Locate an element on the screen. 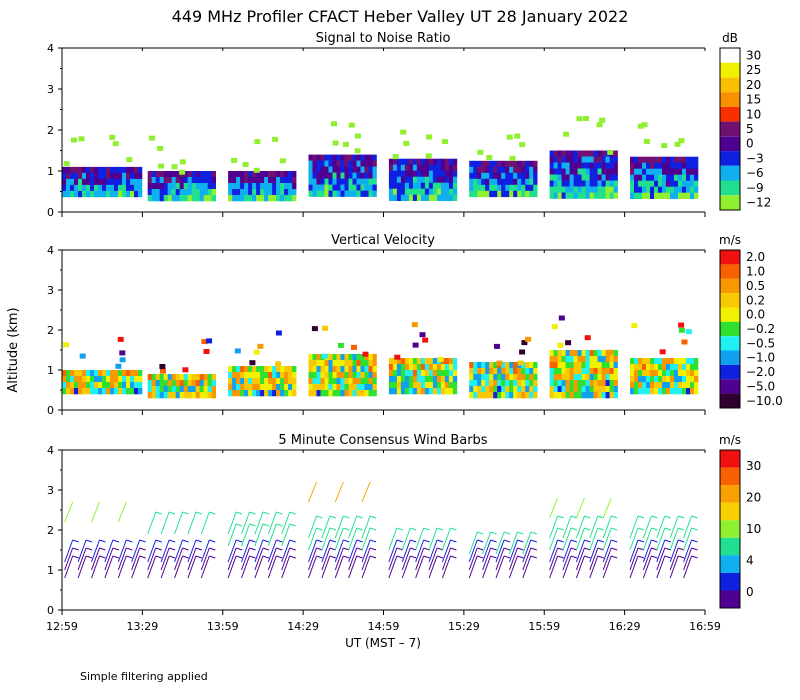 The height and width of the screenshot is (700, 800). y-tick-label: 2 is located at coordinates (50, 130).